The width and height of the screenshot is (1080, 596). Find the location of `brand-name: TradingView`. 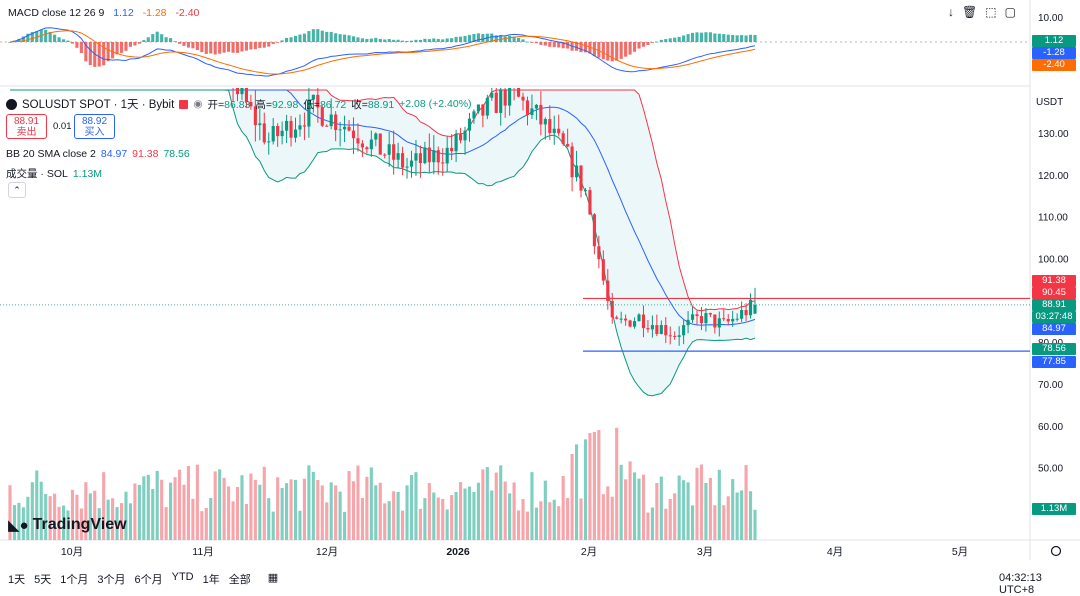

brand-name: TradingView is located at coordinates (79, 524).